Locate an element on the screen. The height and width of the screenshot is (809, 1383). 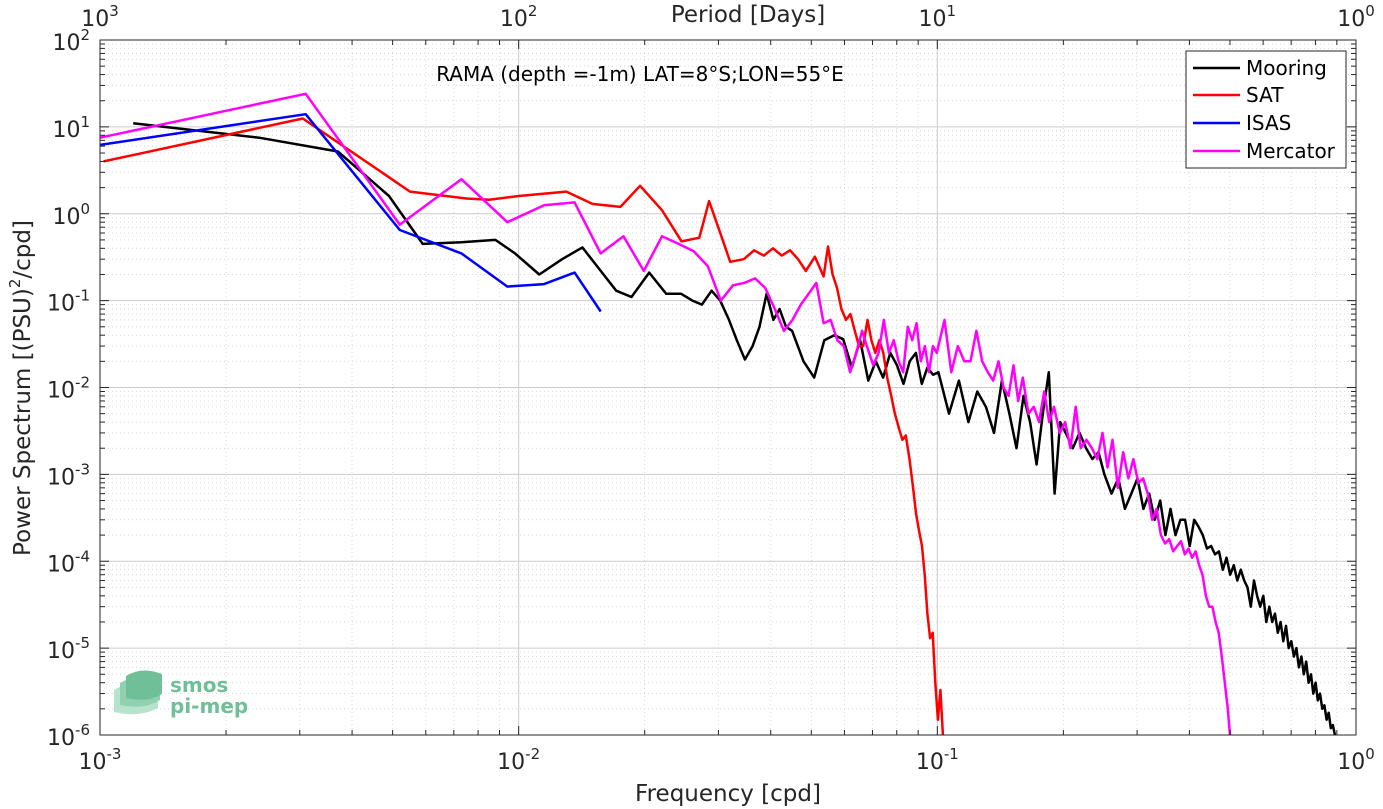
y-tick-label: 10² is located at coordinates (71, 41).